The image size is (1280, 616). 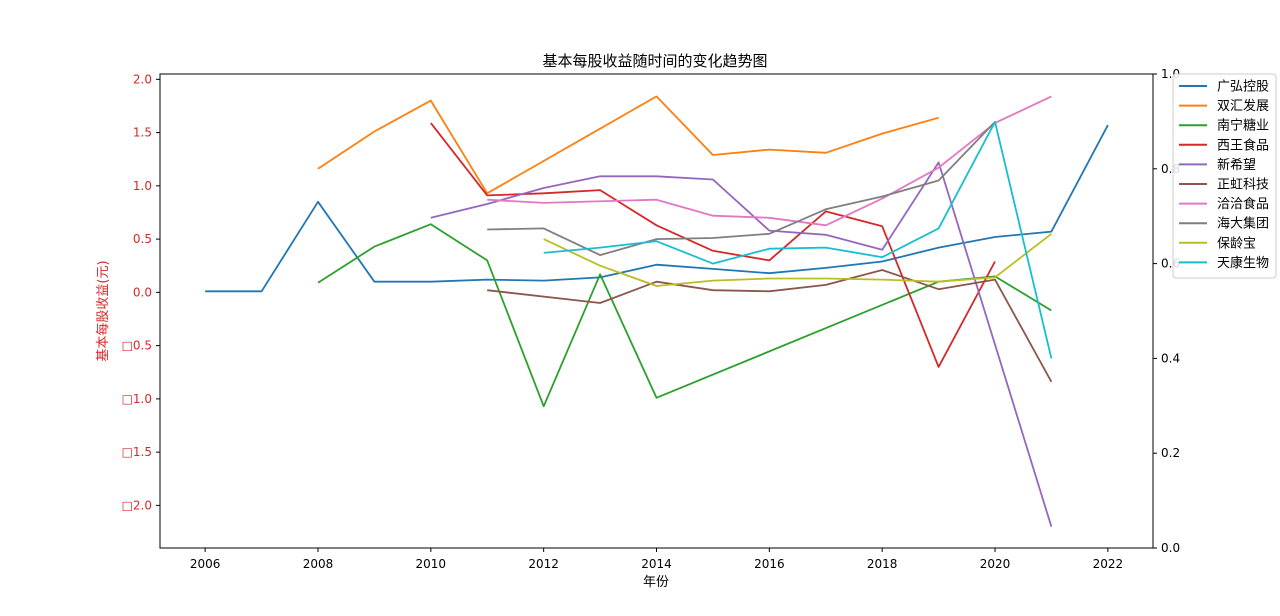 What do you see at coordinates (318, 564) in the screenshot?
I see `x-tick-label: 2008` at bounding box center [318, 564].